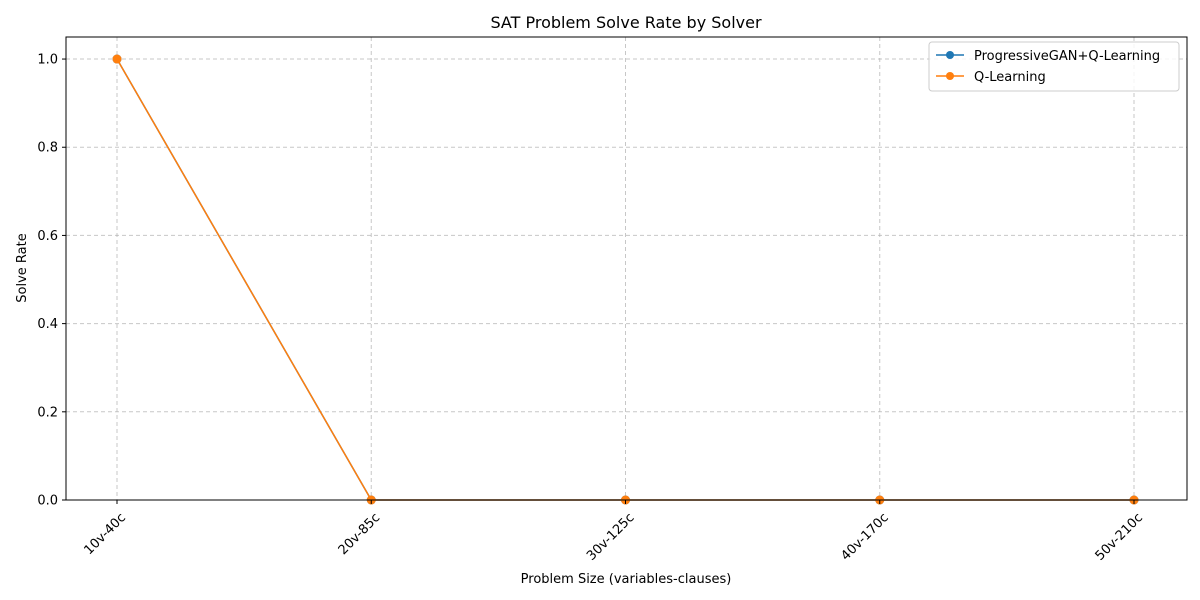 The width and height of the screenshot is (1200, 600). I want to click on y-axis-label: Solve Rate, so click(22, 267).